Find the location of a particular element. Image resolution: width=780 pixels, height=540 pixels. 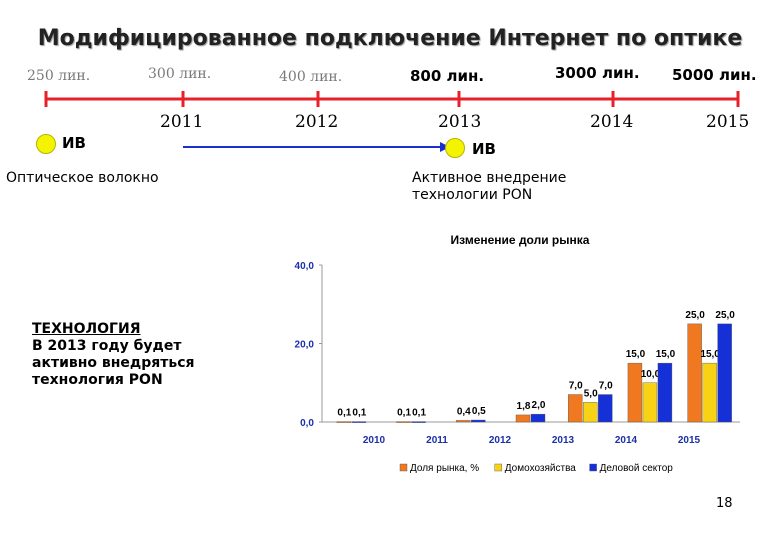

line-count-label: 5000 лин. is located at coordinates (714, 75).